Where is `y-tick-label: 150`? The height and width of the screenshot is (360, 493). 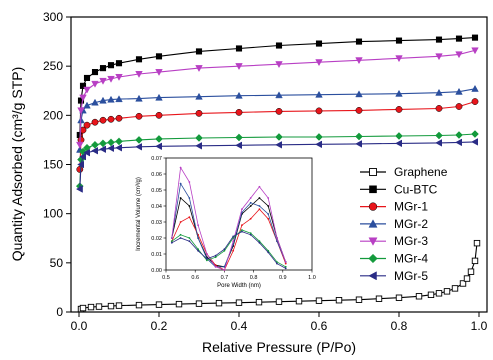 y-tick-label: 150 is located at coordinates (53, 165).